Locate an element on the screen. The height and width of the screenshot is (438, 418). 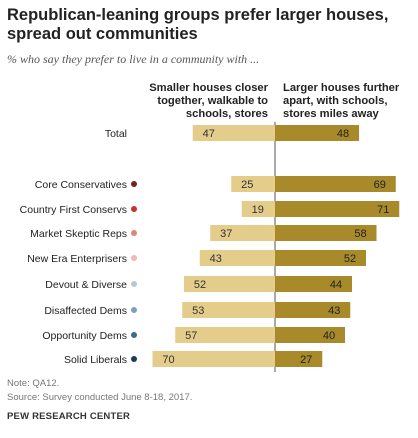
value-smaller-total: 47 is located at coordinates (209, 134).